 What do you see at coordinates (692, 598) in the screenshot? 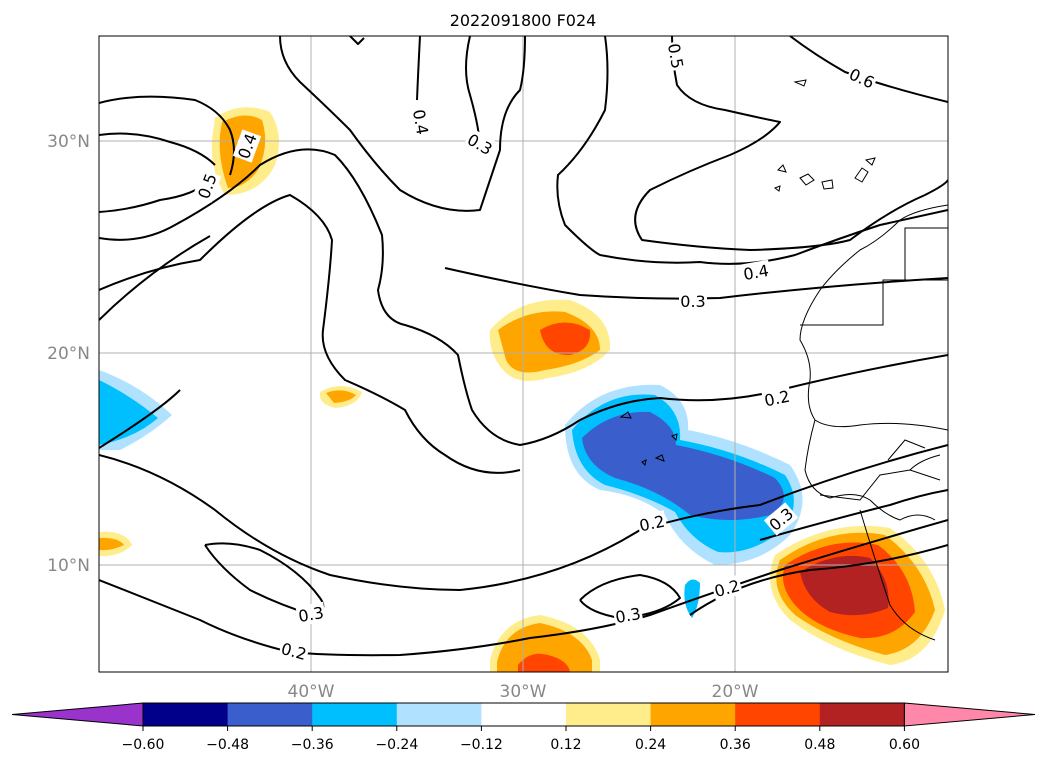
I see `shade-blue-streak` at bounding box center [692, 598].